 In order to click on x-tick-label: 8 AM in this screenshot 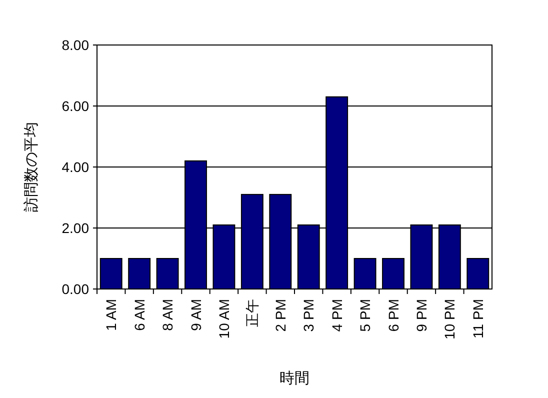, I will do `click(168, 315)`.